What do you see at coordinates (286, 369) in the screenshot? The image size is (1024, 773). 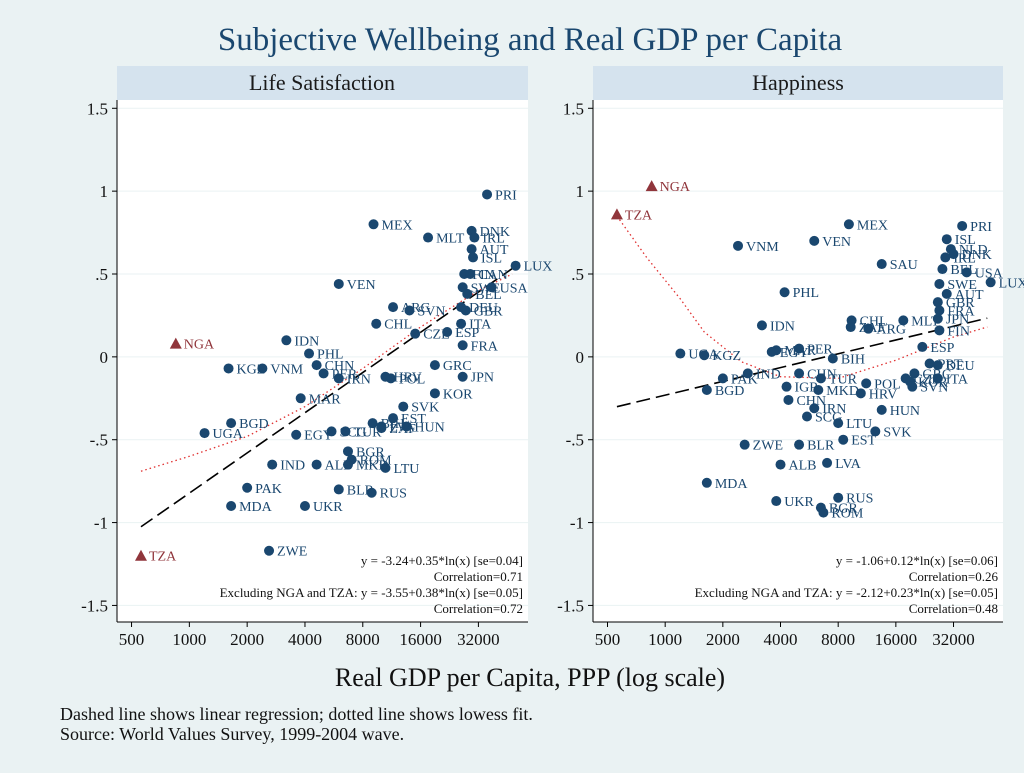 I see `panel-1-point-label-vnm: VNM` at bounding box center [286, 369].